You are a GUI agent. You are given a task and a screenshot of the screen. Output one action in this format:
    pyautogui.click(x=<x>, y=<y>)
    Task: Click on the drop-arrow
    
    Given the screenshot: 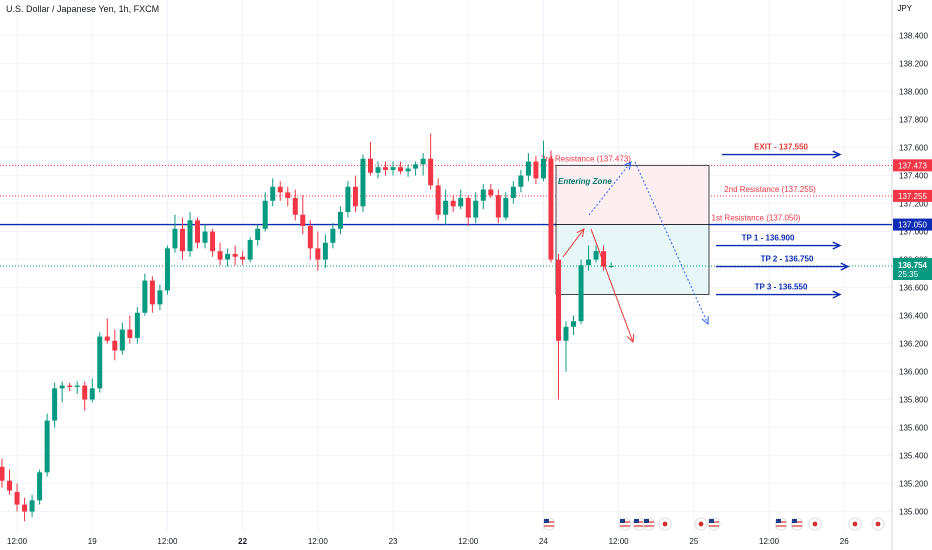 What is the action you would take?
    pyautogui.click(x=612, y=286)
    